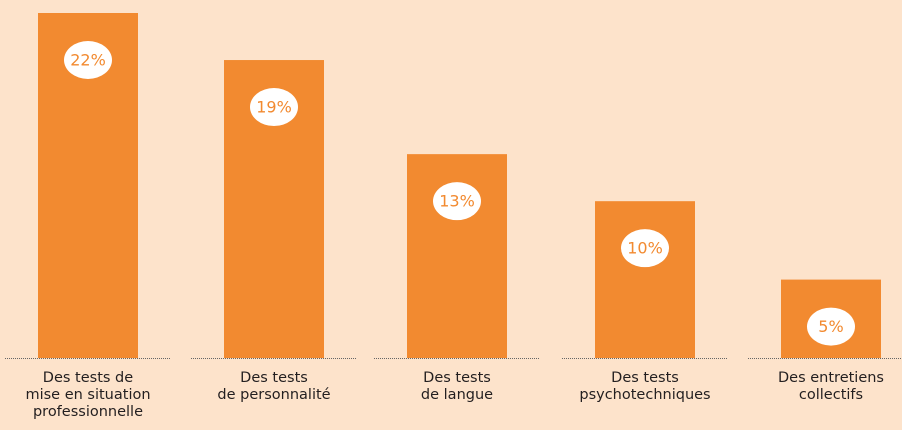  I want to click on value-label: 22%, so click(88, 60).